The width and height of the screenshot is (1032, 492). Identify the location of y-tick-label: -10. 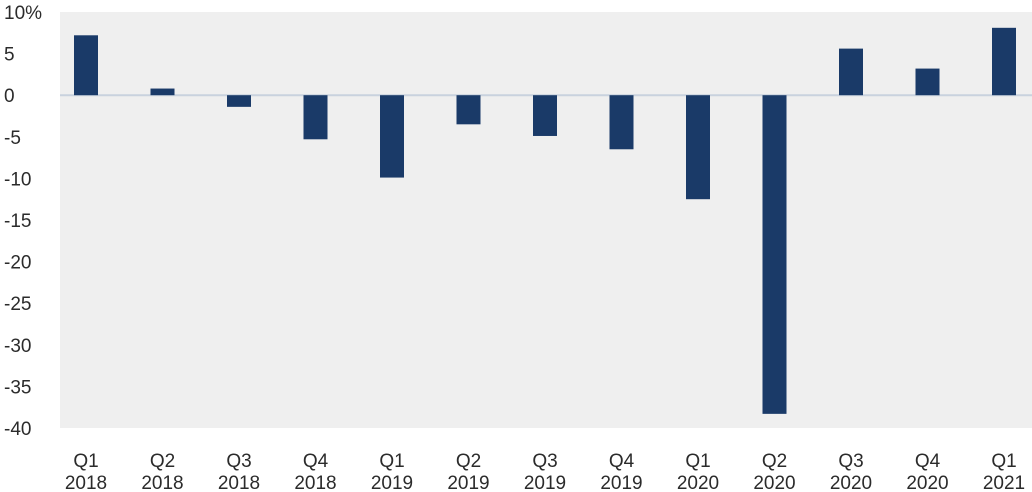
(17, 179).